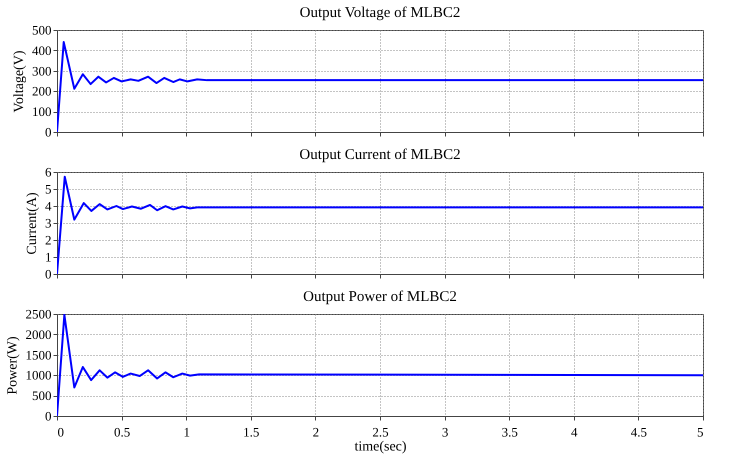 This screenshot has width=748, height=456. What do you see at coordinates (39, 314) in the screenshot?
I see `y-tick-label: 2500` at bounding box center [39, 314].